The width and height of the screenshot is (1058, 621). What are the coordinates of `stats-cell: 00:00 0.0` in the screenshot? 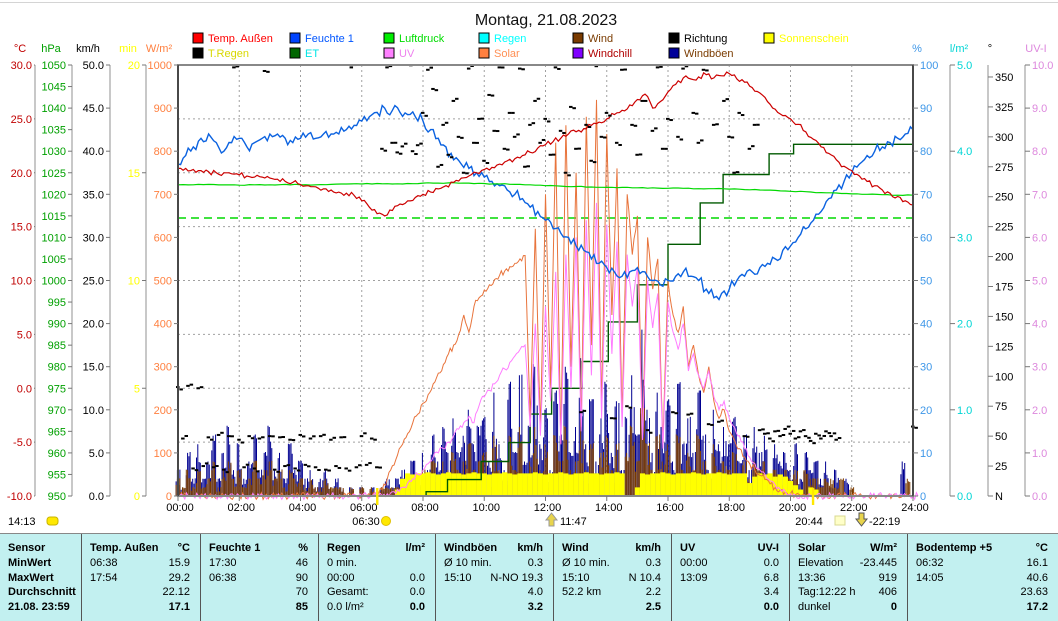 It's located at (376, 577).